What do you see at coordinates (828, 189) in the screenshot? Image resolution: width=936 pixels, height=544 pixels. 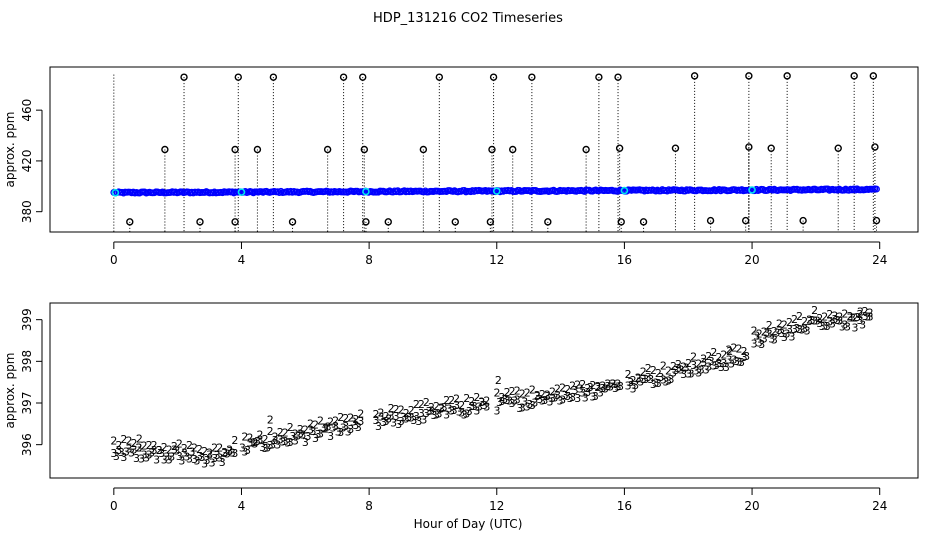 I see `baseline-point` at bounding box center [828, 189].